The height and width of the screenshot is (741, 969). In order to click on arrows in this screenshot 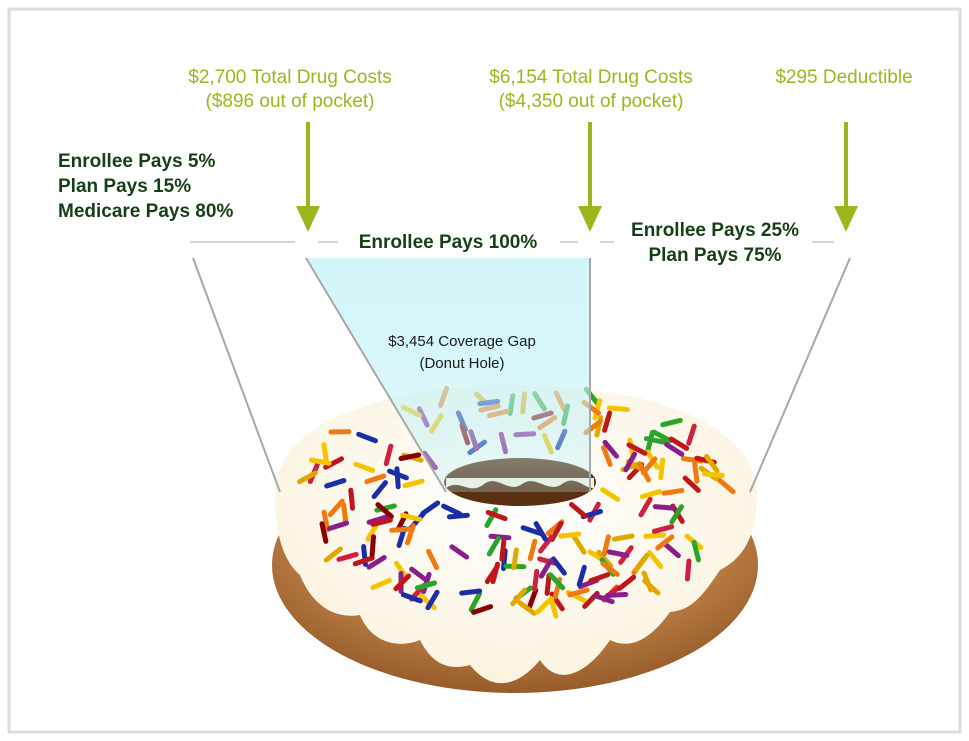, I will do `click(577, 177)`.